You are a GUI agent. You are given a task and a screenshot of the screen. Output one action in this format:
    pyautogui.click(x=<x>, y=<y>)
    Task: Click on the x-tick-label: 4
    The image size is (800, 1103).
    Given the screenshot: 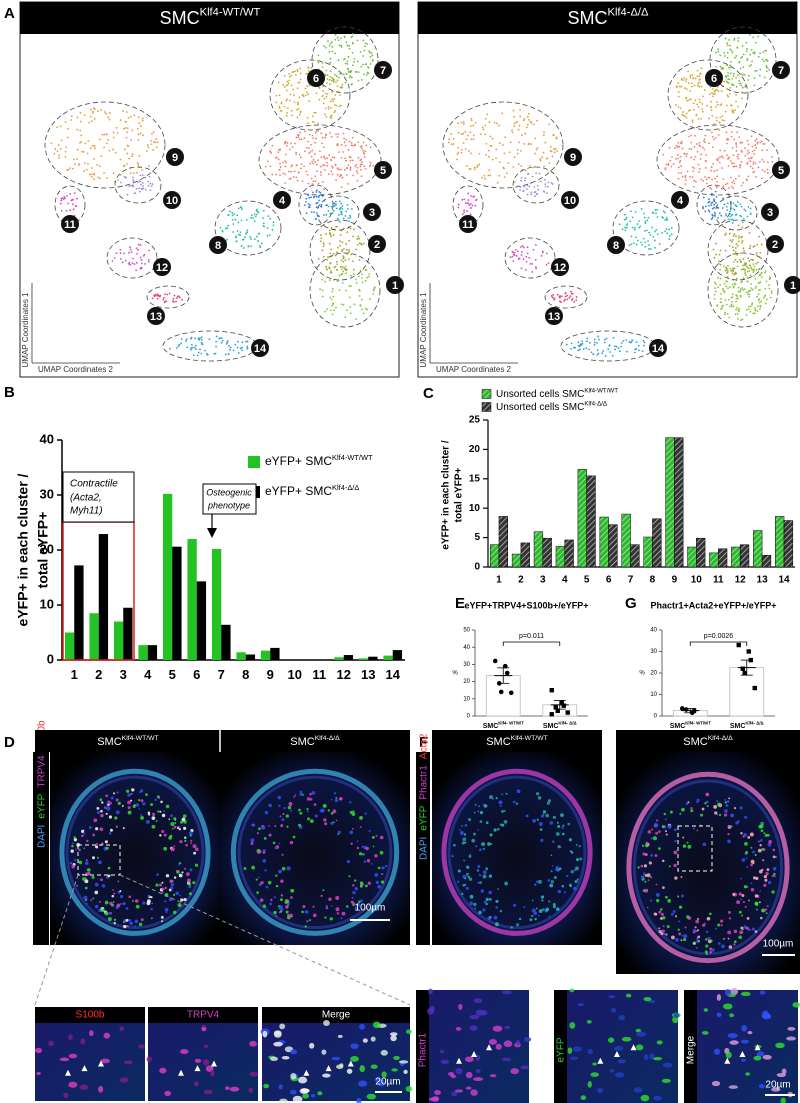 What is the action you would take?
    pyautogui.click(x=565, y=580)
    